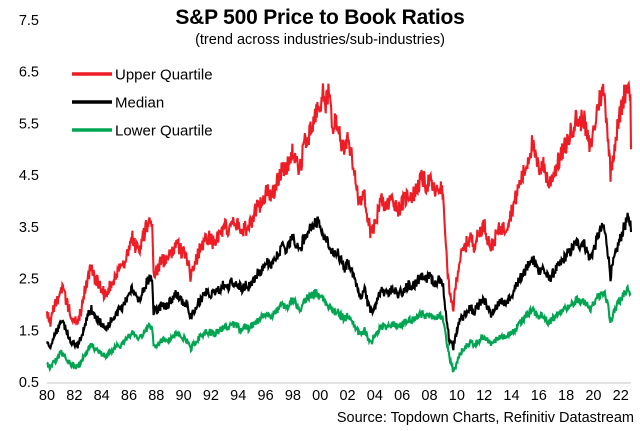 This screenshot has height=431, width=640. What do you see at coordinates (621, 396) in the screenshot?
I see `x-axis-tick-label: 22` at bounding box center [621, 396].